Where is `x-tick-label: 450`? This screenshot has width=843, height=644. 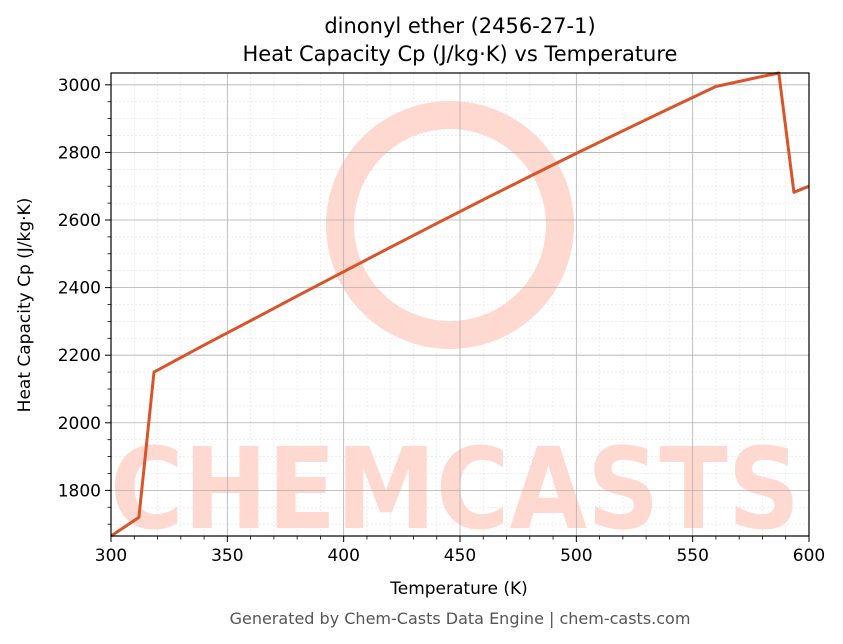 x-tick-label: 450 is located at coordinates (460, 556).